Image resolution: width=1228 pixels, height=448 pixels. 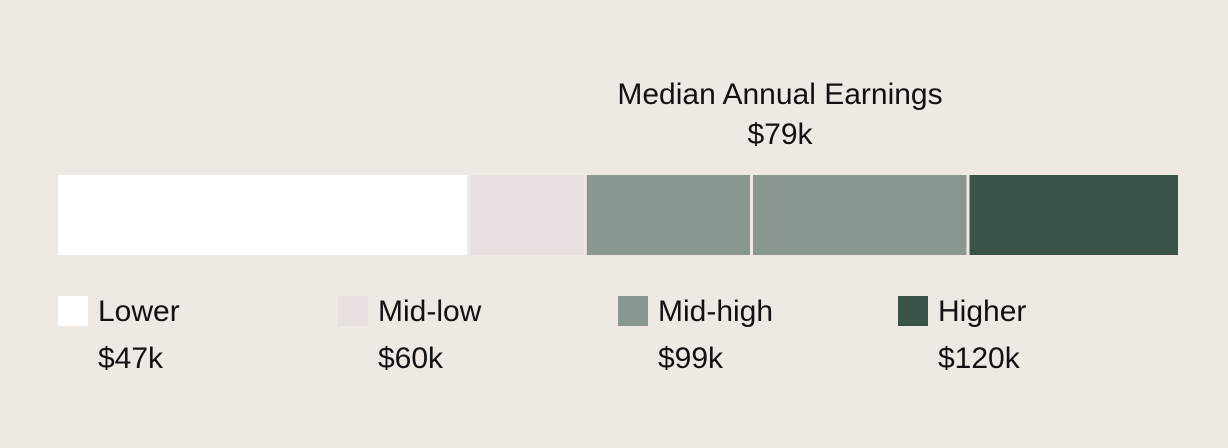 What do you see at coordinates (780, 115) in the screenshot?
I see `median-annotation: Median Annual Earnings $79k` at bounding box center [780, 115].